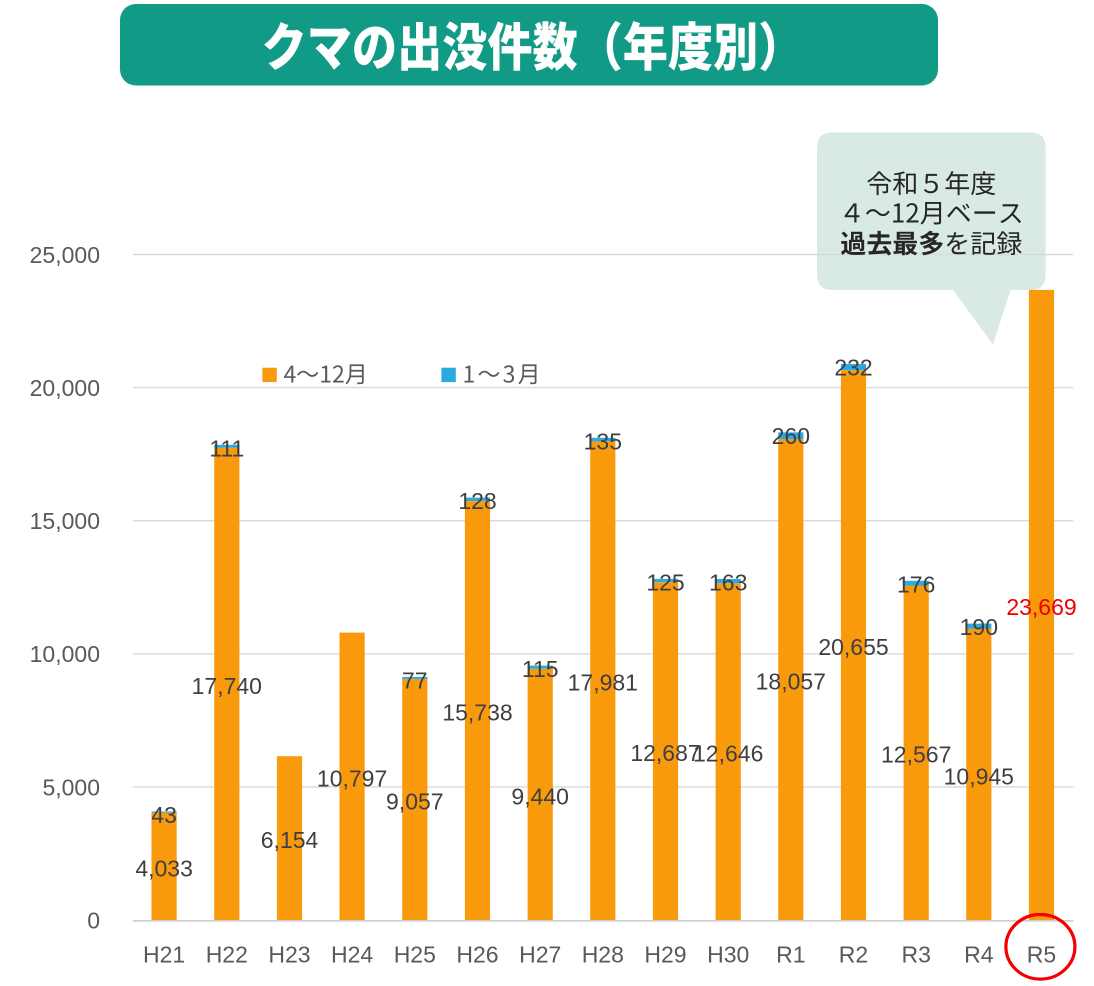 The height and width of the screenshot is (986, 1094). What do you see at coordinates (477, 713) in the screenshot?
I see `svg-text: 15,738` at bounding box center [477, 713].